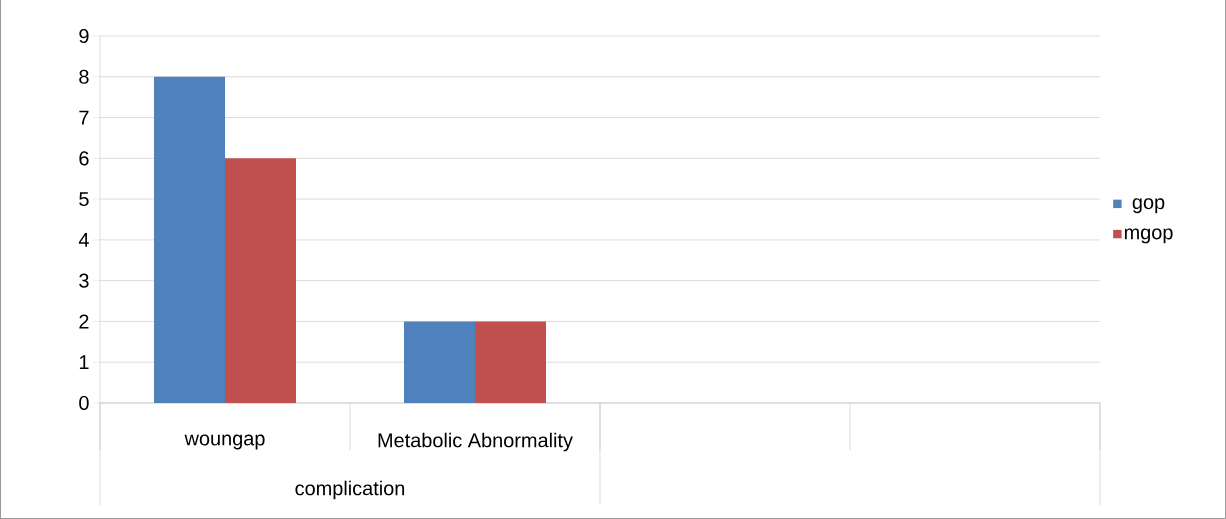 This screenshot has height=519, width=1226. I want to click on x-axis-title: complication, so click(350, 490).